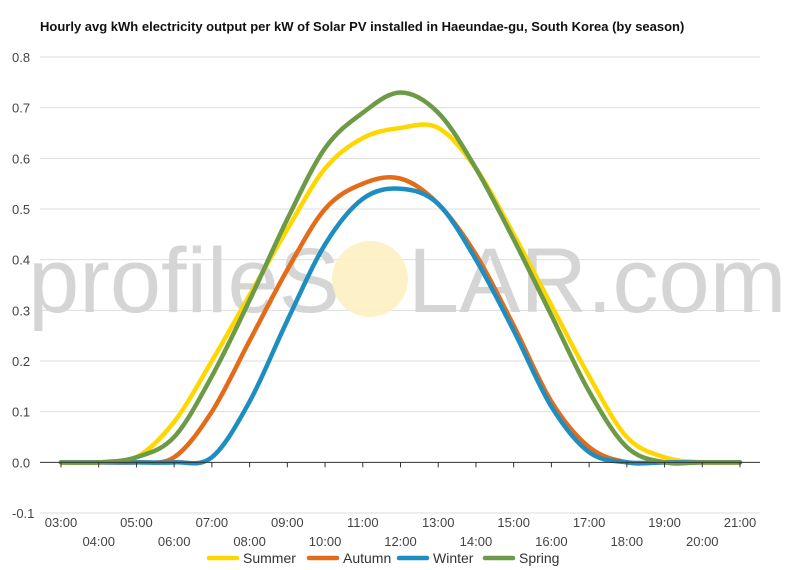 Image resolution: width=800 pixels, height=570 pixels. What do you see at coordinates (627, 541) in the screenshot?
I see `x-tick-label: 18:00` at bounding box center [627, 541].